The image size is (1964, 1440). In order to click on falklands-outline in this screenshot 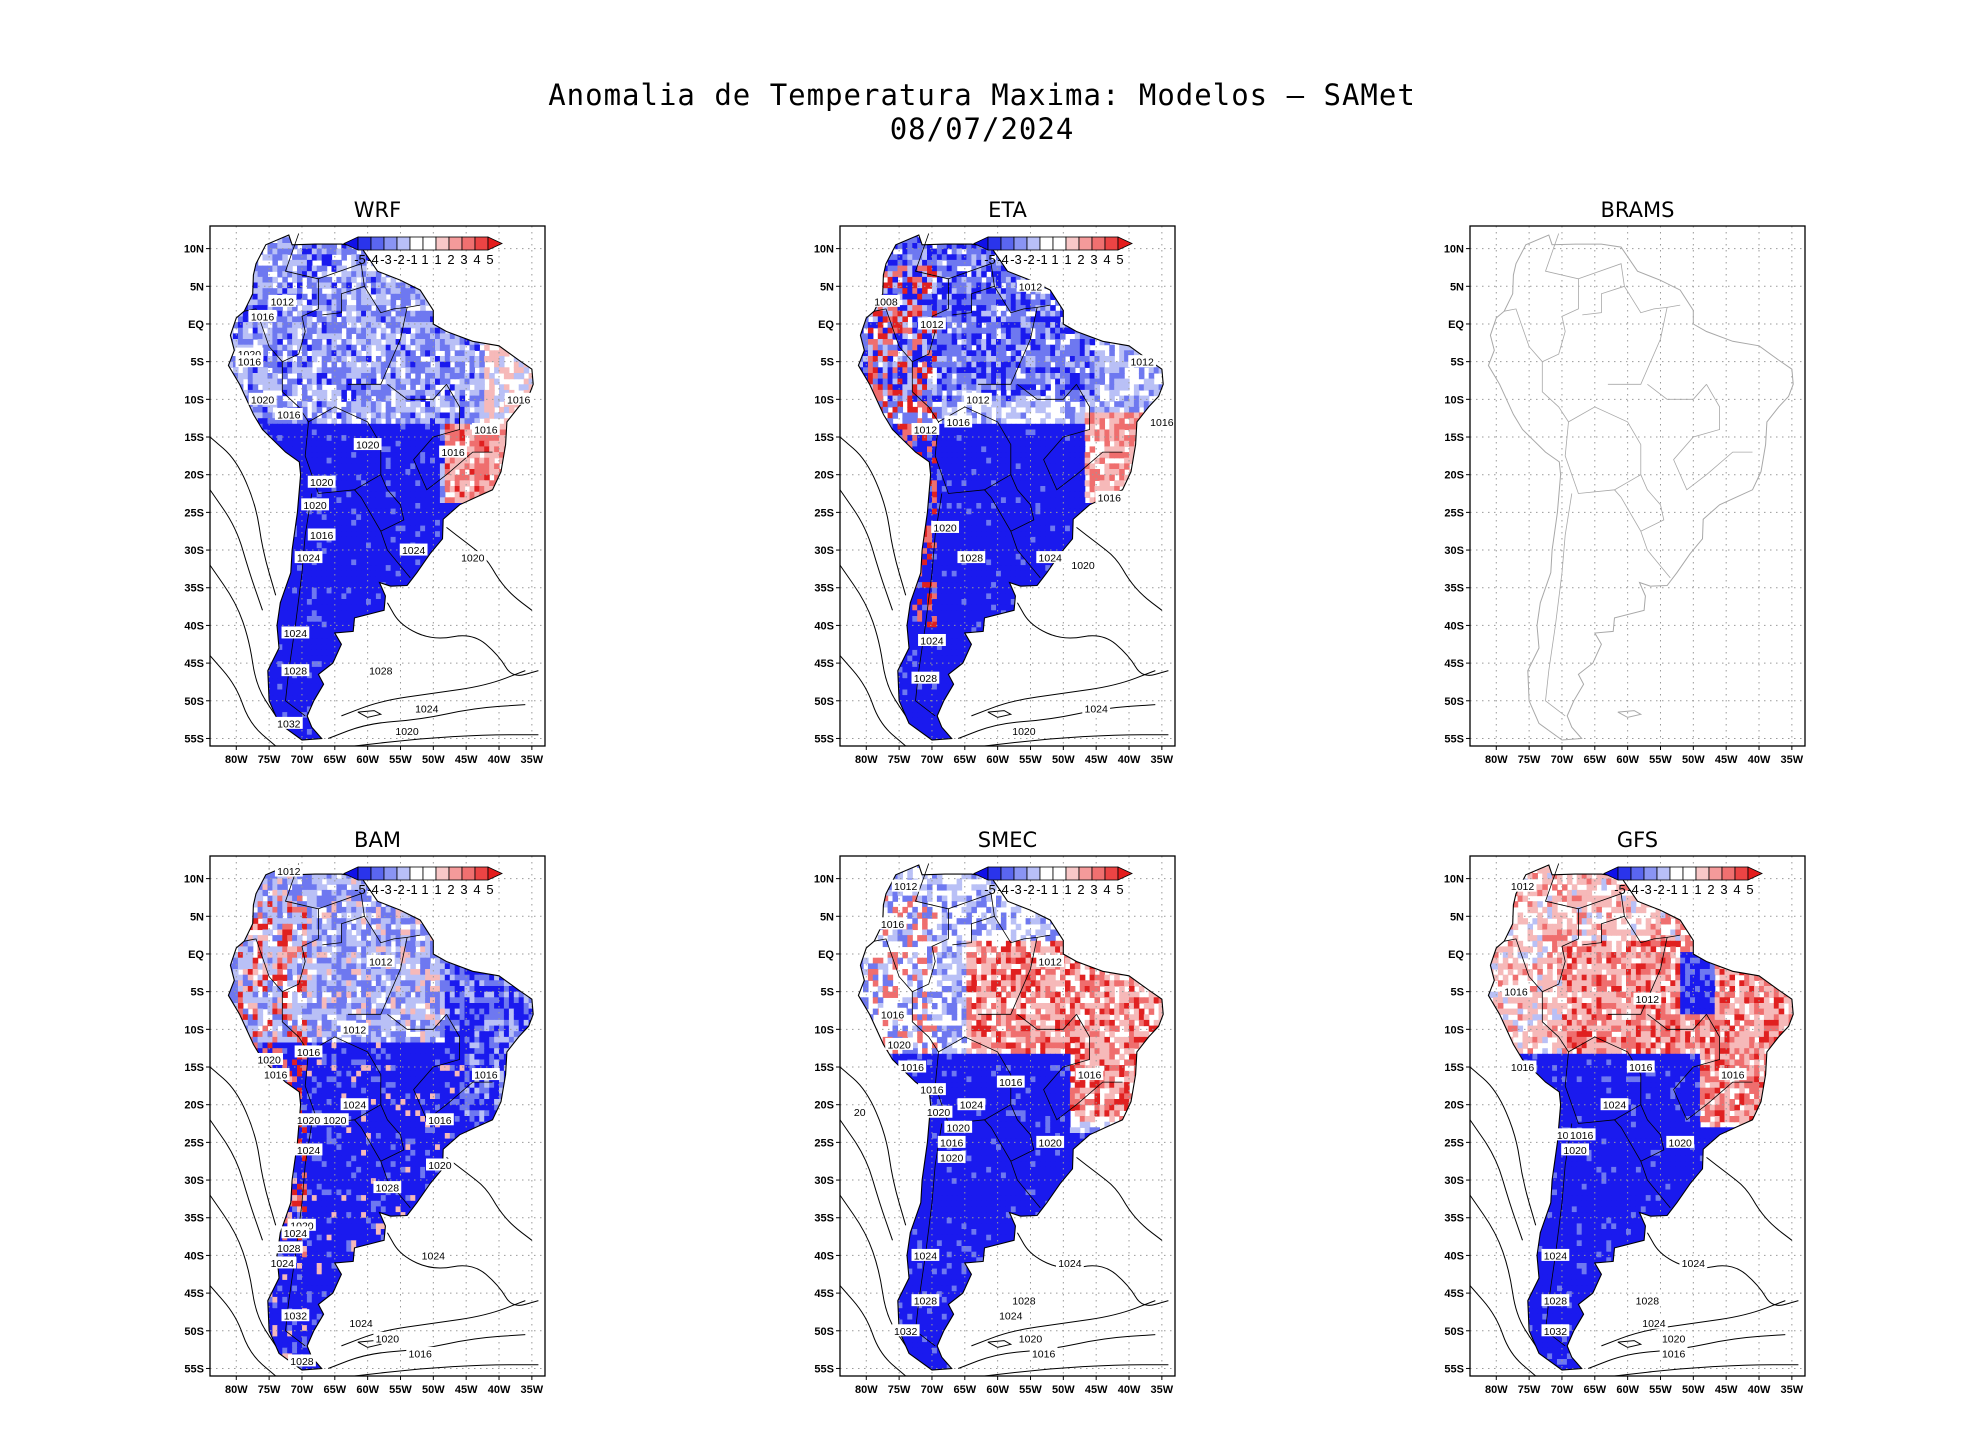, I will do `click(1629, 714)`.